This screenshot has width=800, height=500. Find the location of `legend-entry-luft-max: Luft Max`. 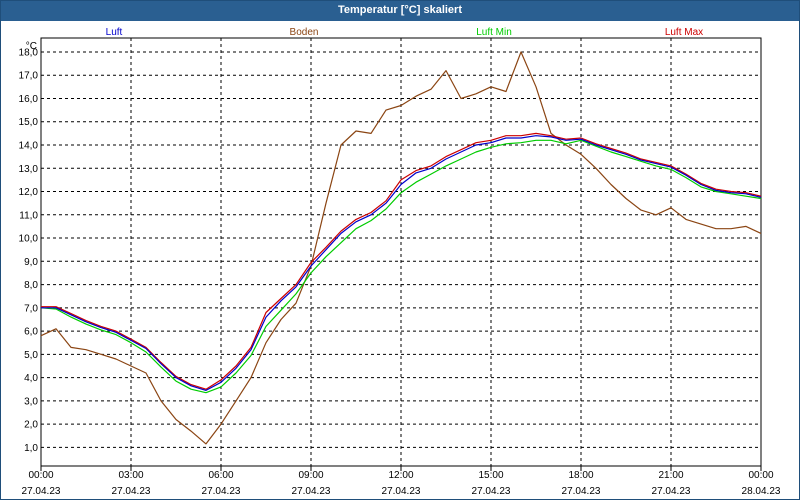

legend-entry-luft-max: Luft Max is located at coordinates (684, 32).